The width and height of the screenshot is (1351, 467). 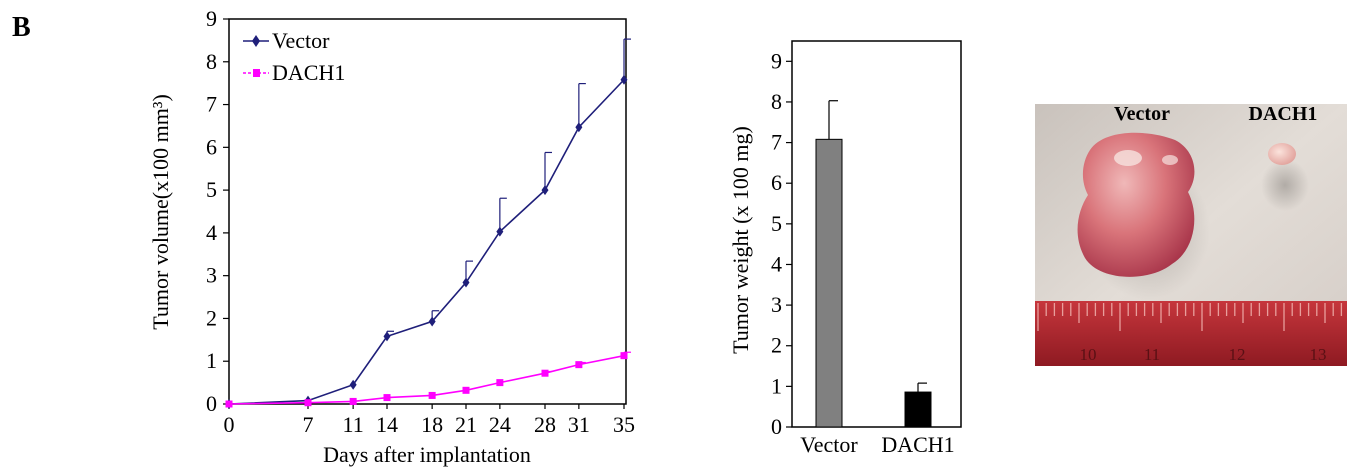 I want to click on bar-chart-y-tick-label: 1, so click(x=776, y=385).